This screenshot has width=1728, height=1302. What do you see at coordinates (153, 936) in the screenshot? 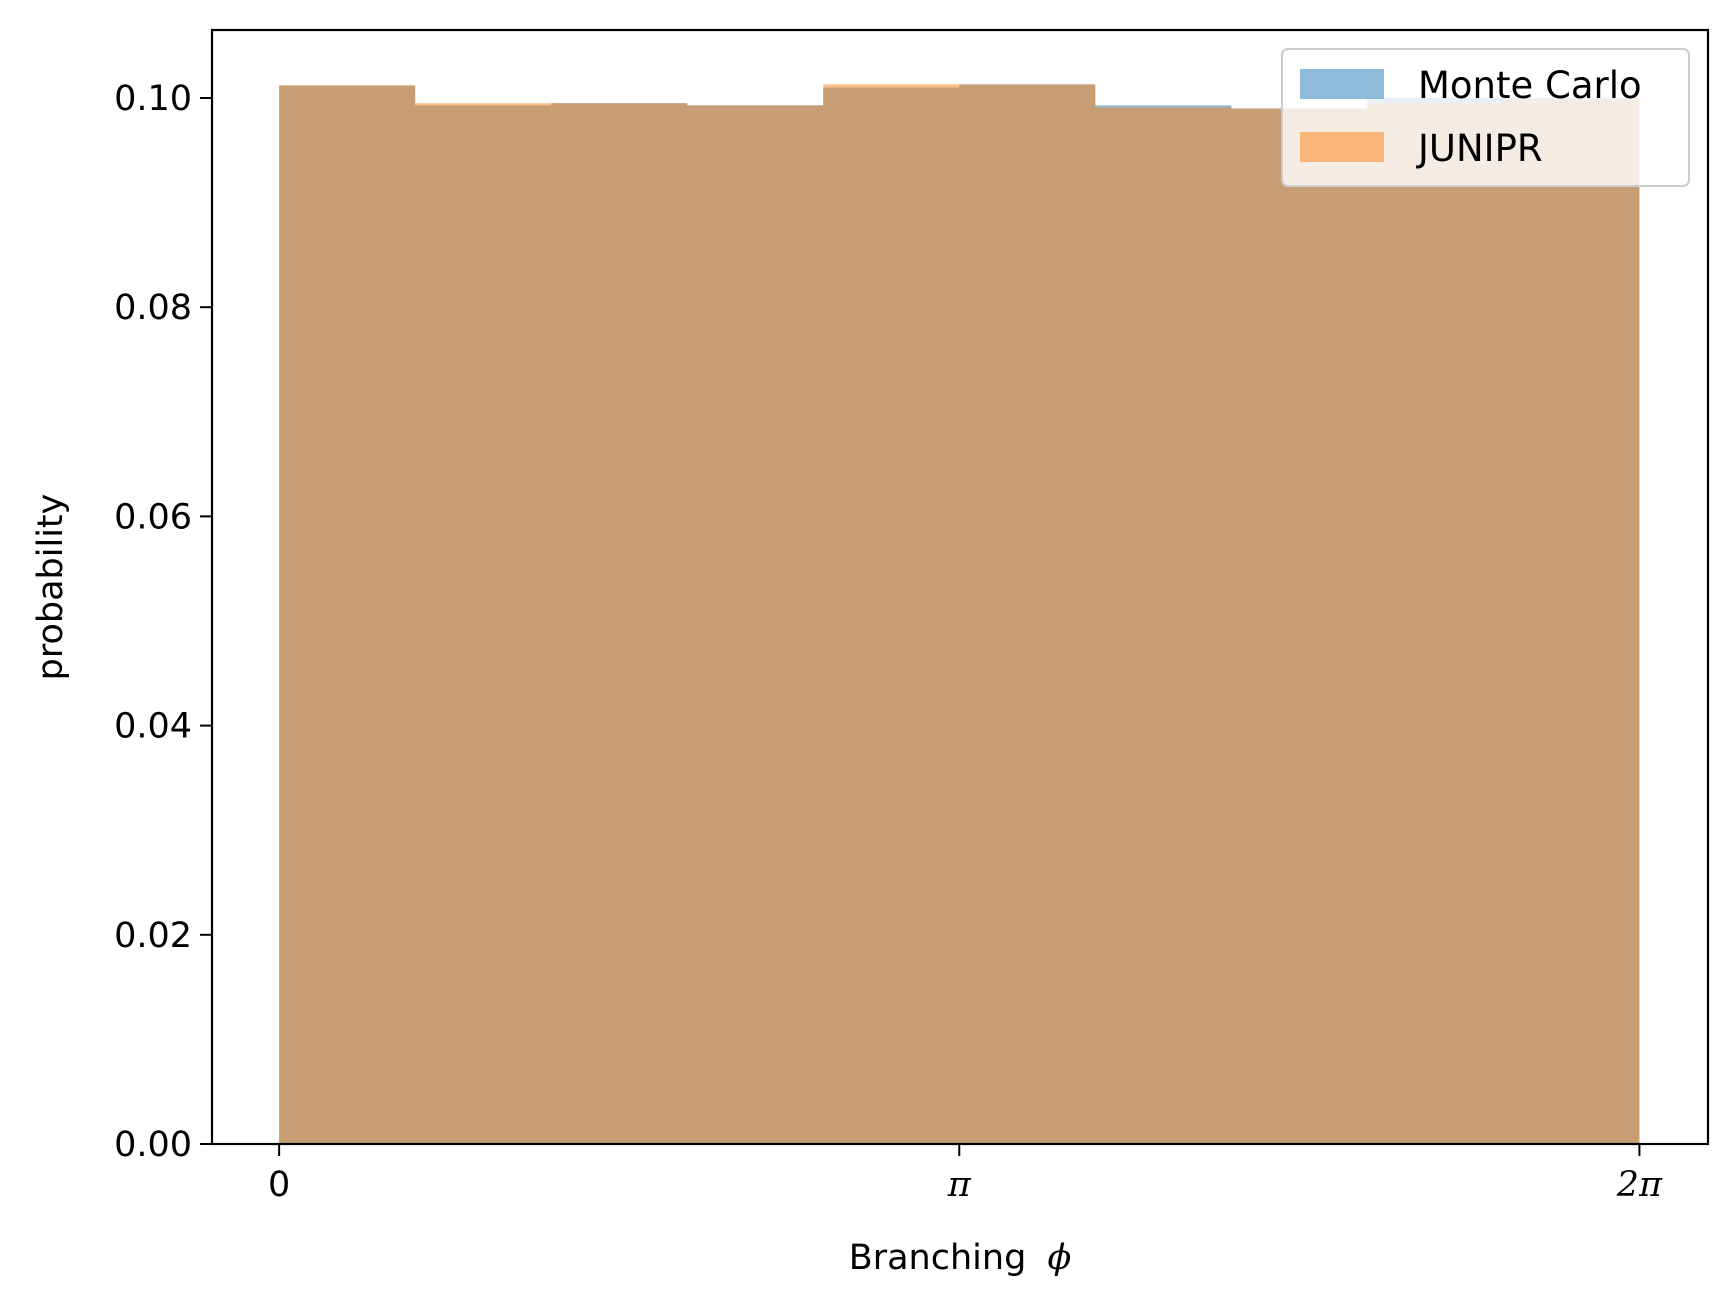
I see `y-tick-label-2: 0.02` at bounding box center [153, 936].